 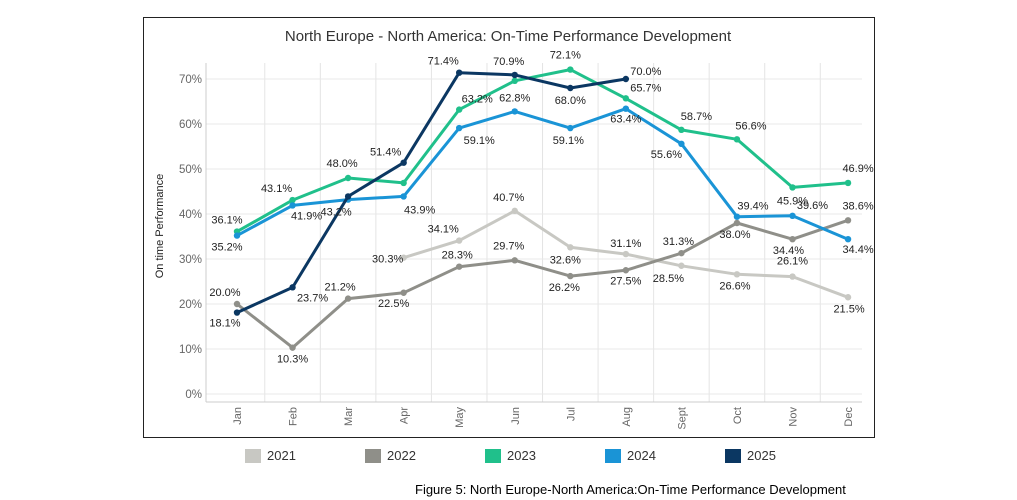 What do you see at coordinates (190, 170) in the screenshot?
I see `y-tick-label: 50%` at bounding box center [190, 170].